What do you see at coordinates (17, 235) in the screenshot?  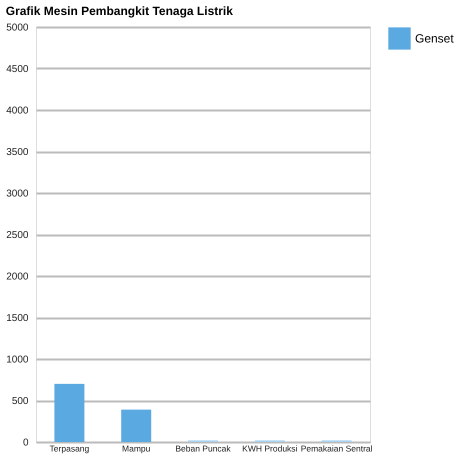 I see `y-tick-label: 2500` at bounding box center [17, 235].